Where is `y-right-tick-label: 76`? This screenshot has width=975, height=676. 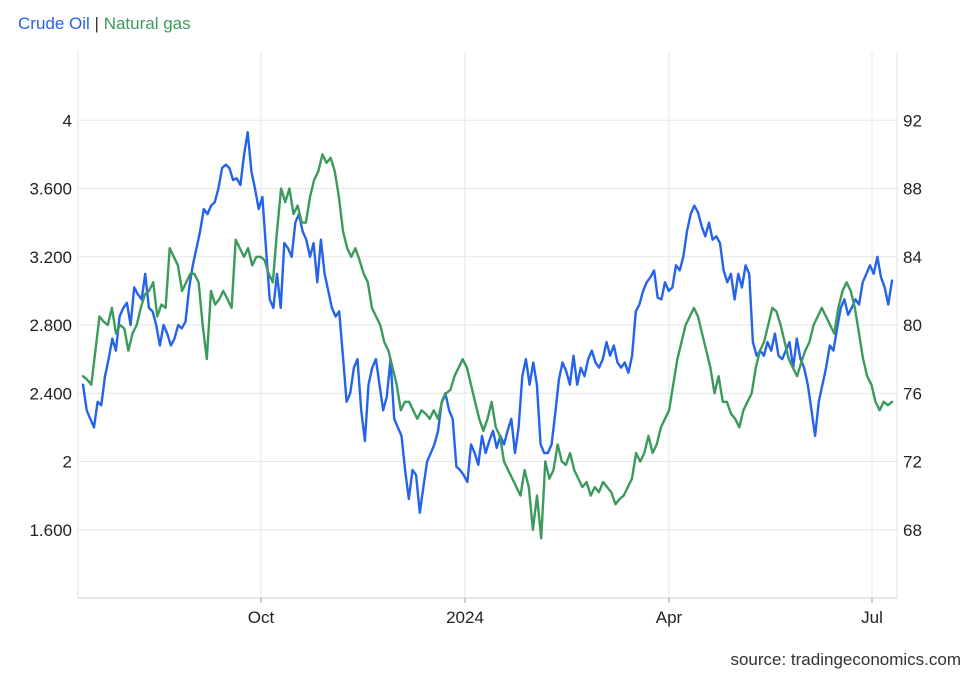 y-right-tick-label: 76 is located at coordinates (912, 393).